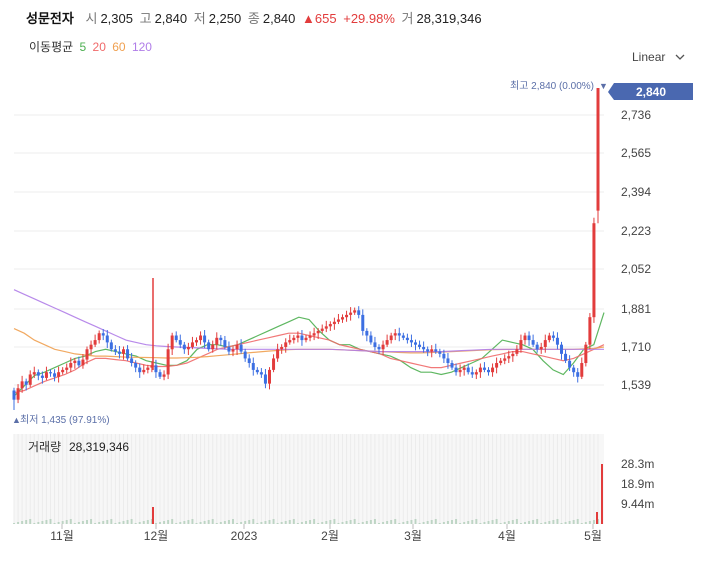 The image size is (705, 564). Describe the element at coordinates (449, 18) in the screenshot. I see `volume-value: 28,319,346` at that location.